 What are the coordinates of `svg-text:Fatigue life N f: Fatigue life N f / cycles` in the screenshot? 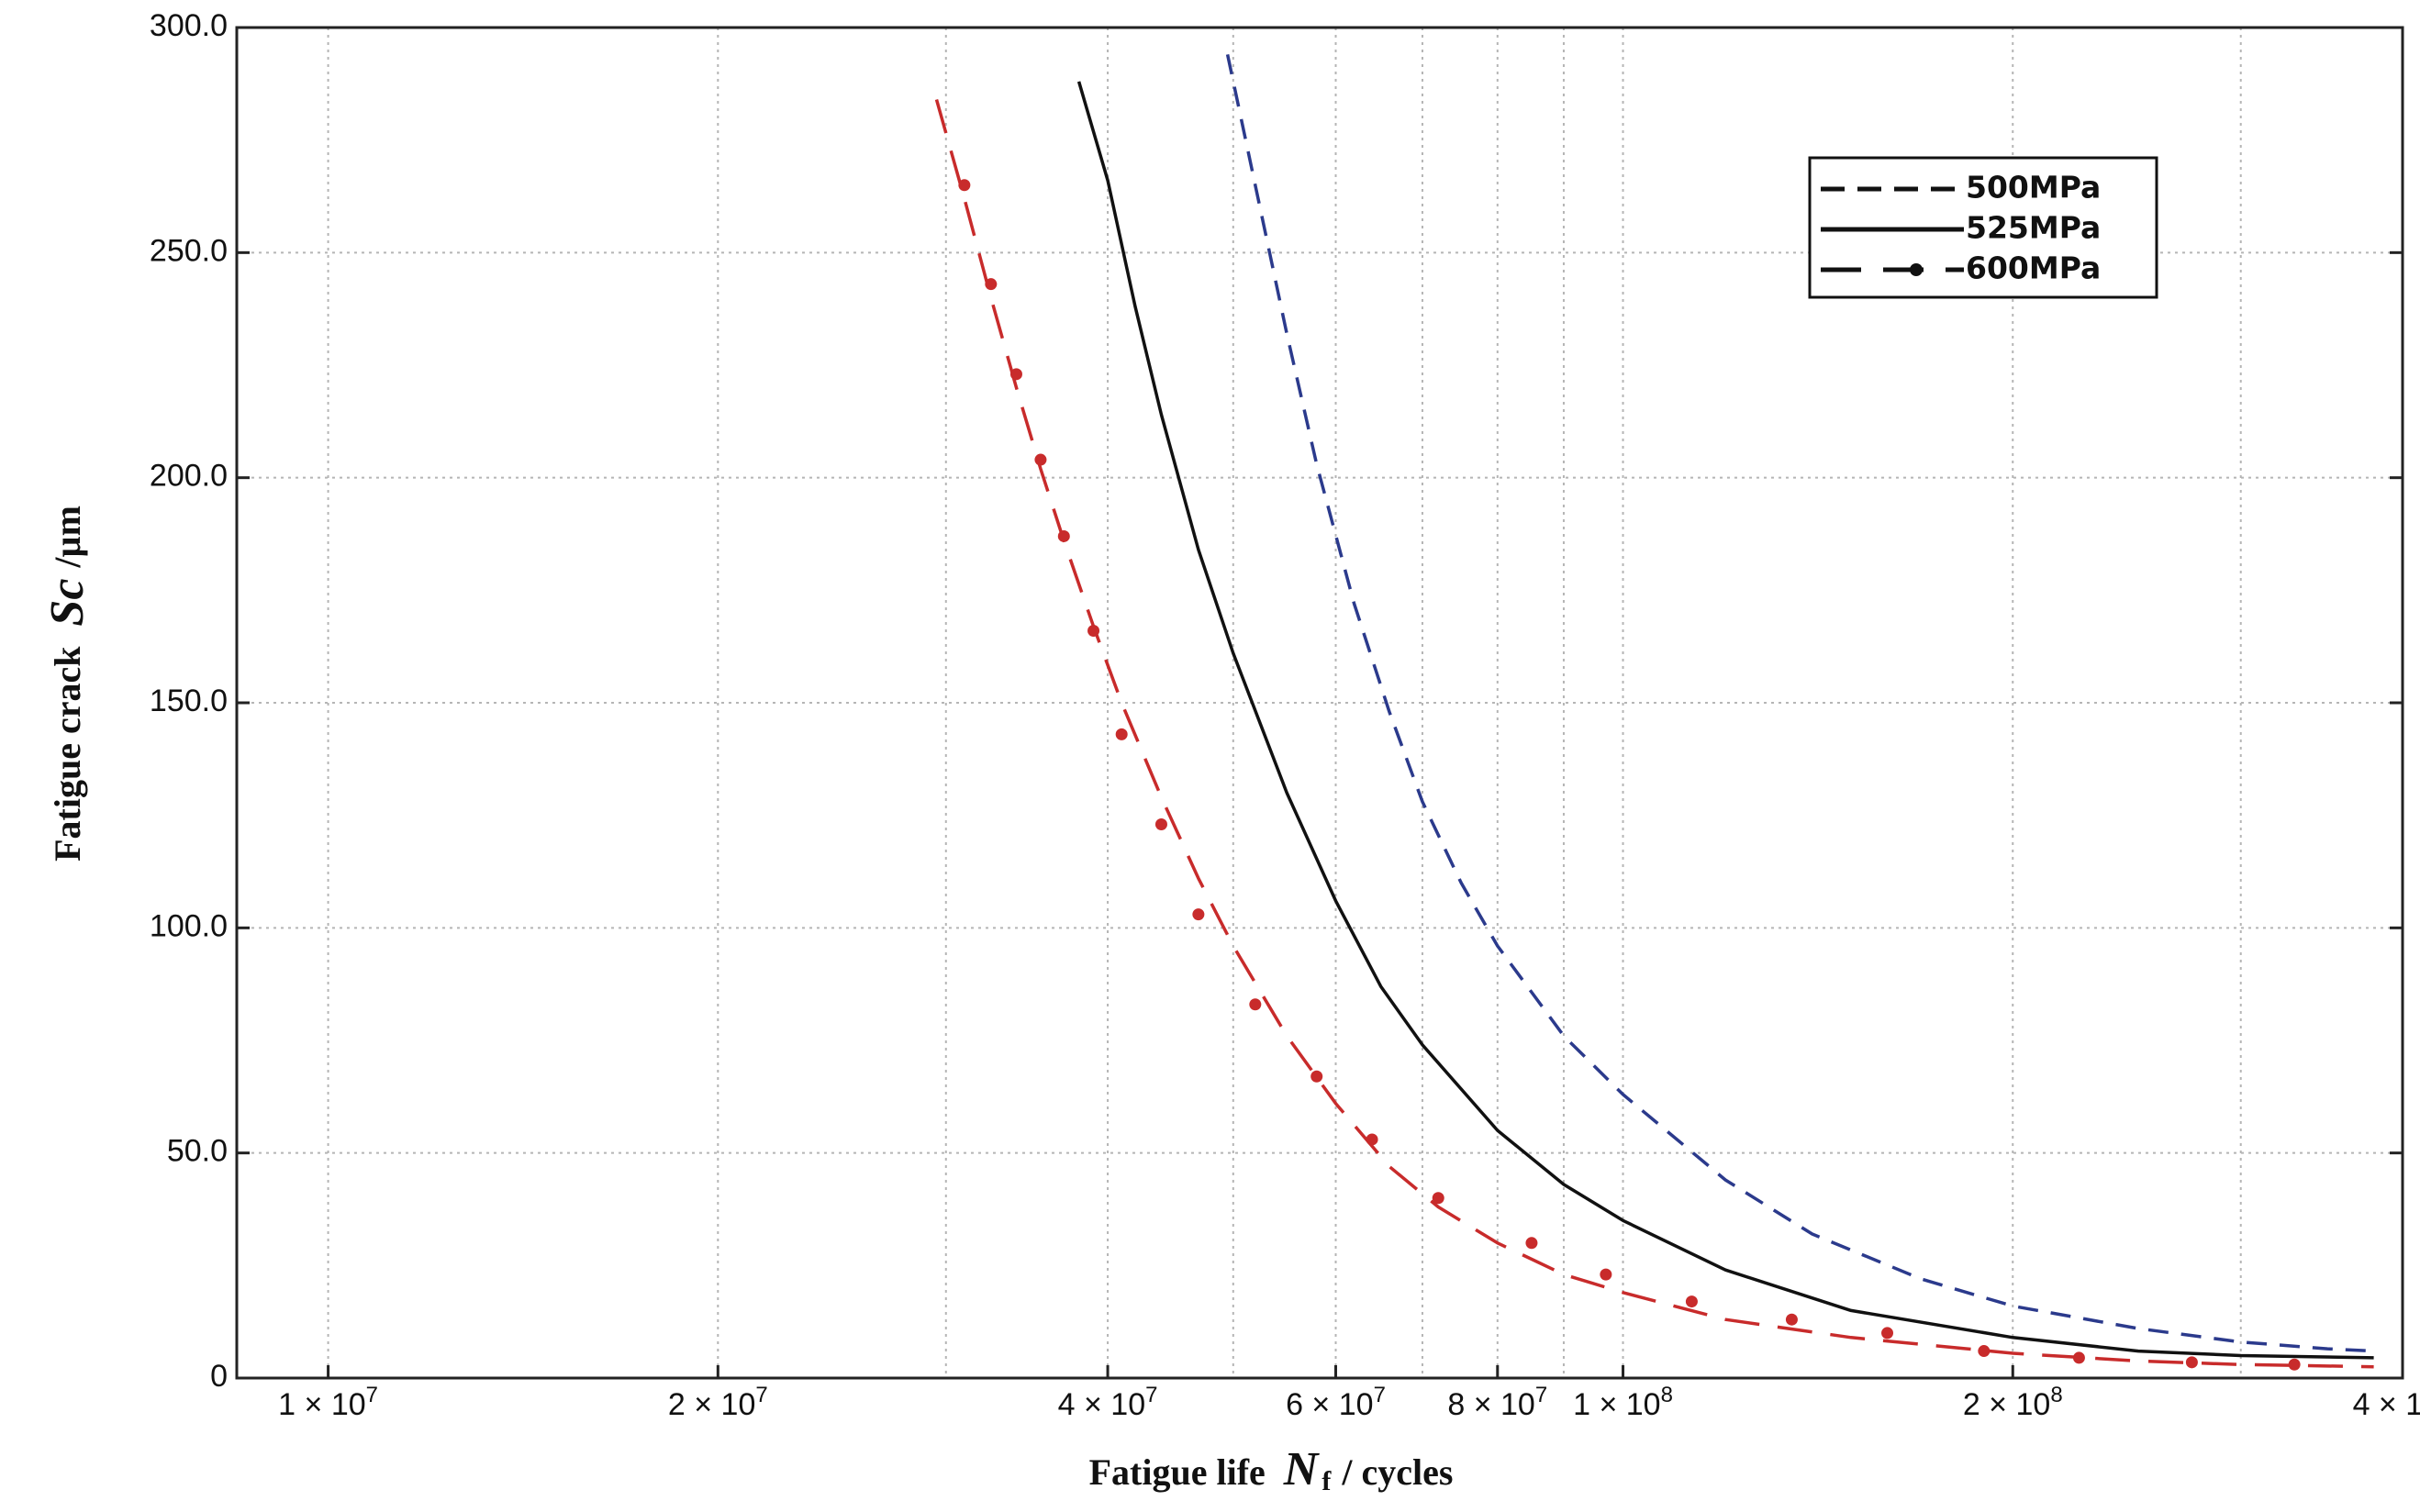 It's located at (1271, 1470).